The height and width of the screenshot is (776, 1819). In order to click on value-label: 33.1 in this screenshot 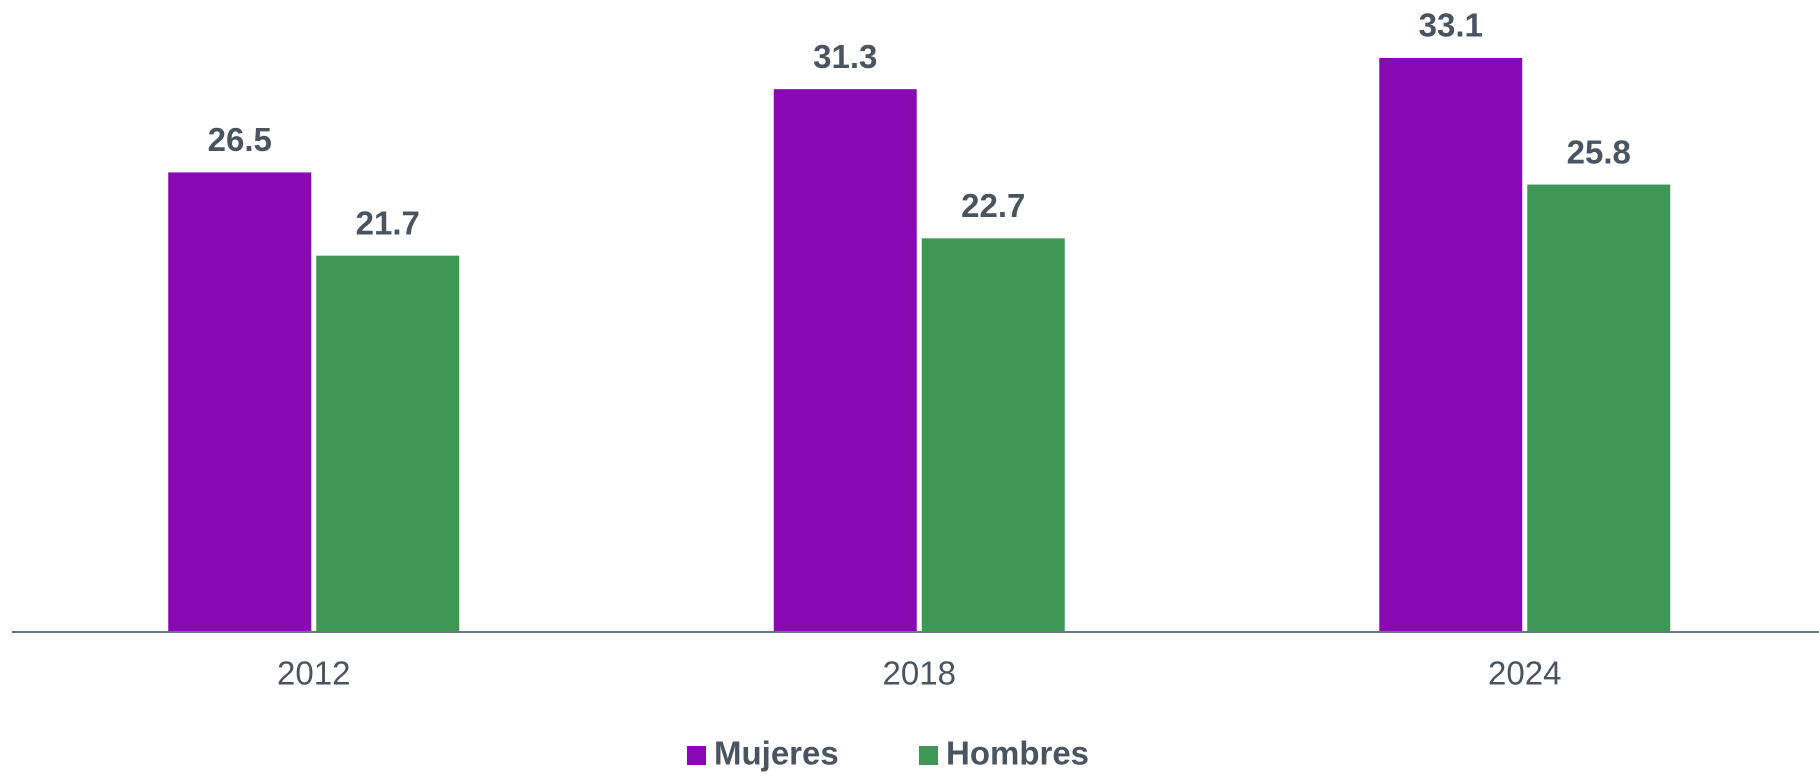, I will do `click(1451, 25)`.